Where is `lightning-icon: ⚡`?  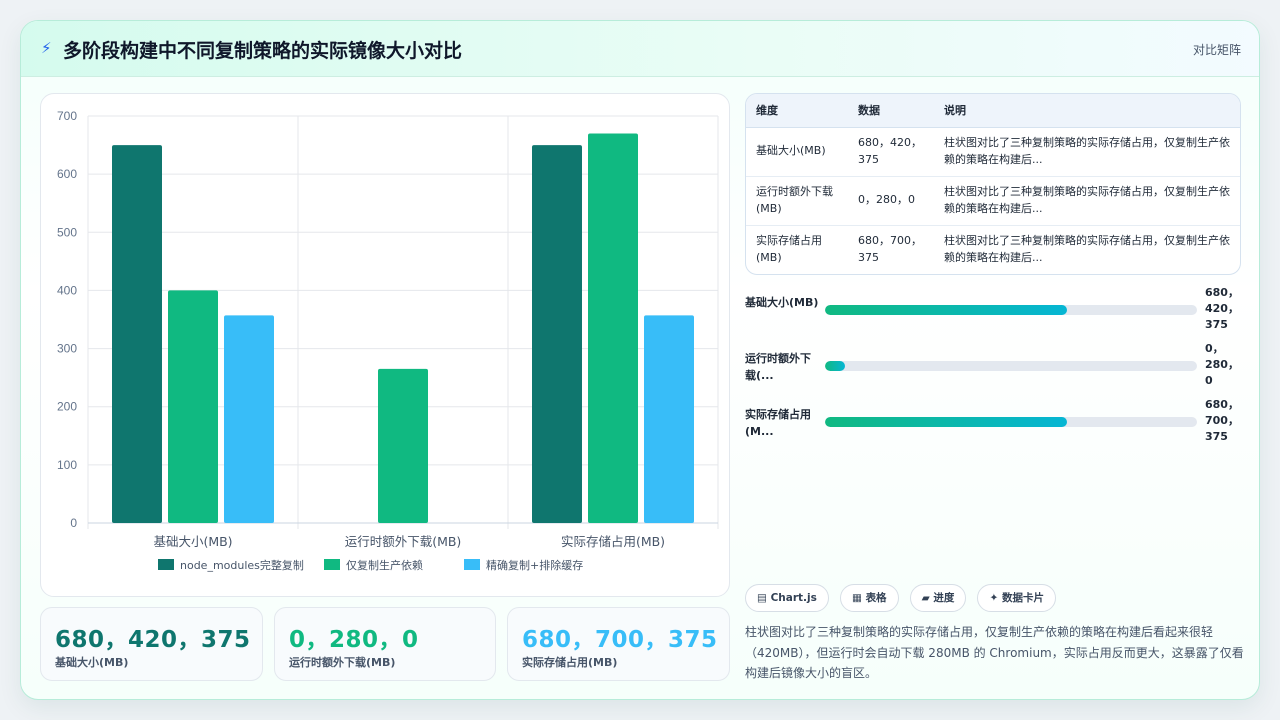
lightning-icon: ⚡ is located at coordinates (46, 48).